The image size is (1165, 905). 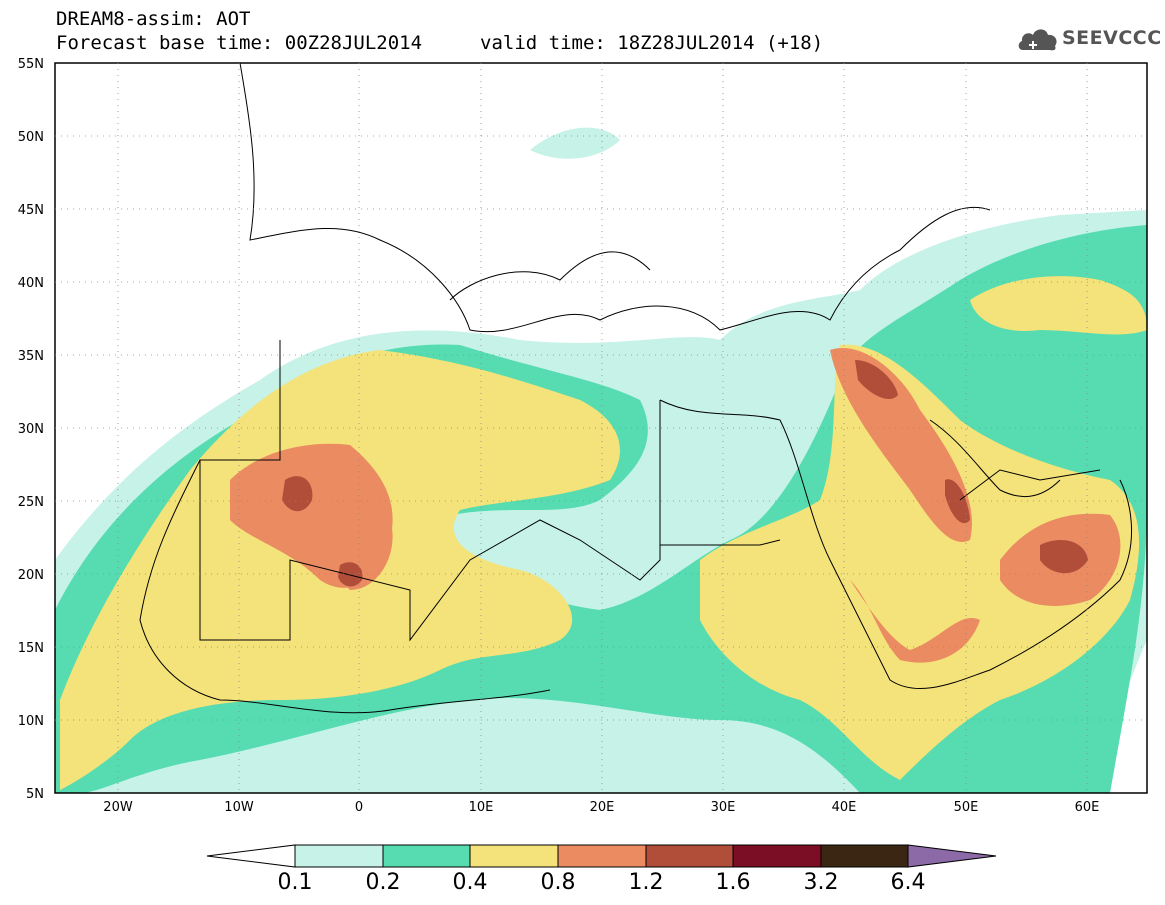 What do you see at coordinates (239, 43) in the screenshot?
I see `forecast-base-time: Forecast base time: 00Z28JUL2014` at bounding box center [239, 43].